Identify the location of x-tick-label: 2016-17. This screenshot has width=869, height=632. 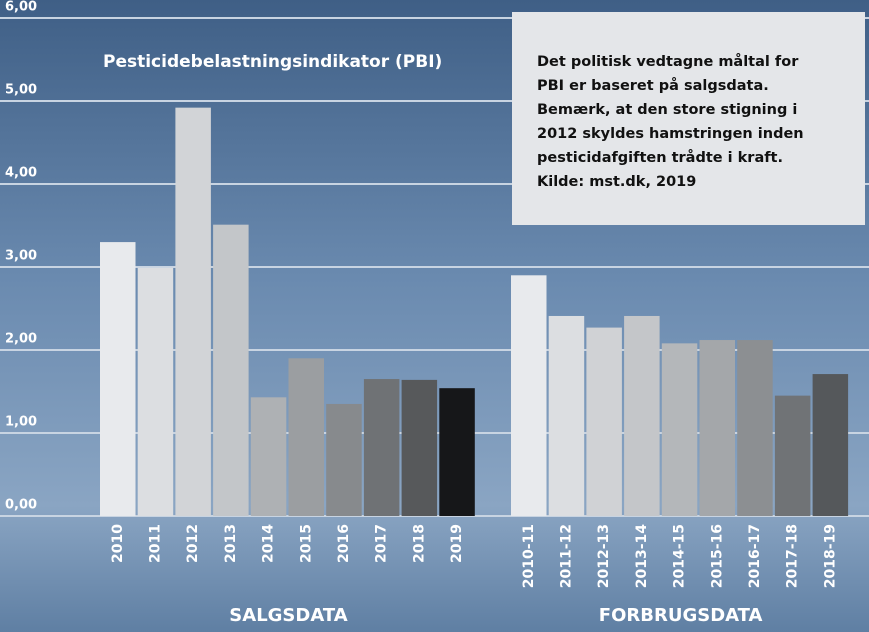
(755, 556).